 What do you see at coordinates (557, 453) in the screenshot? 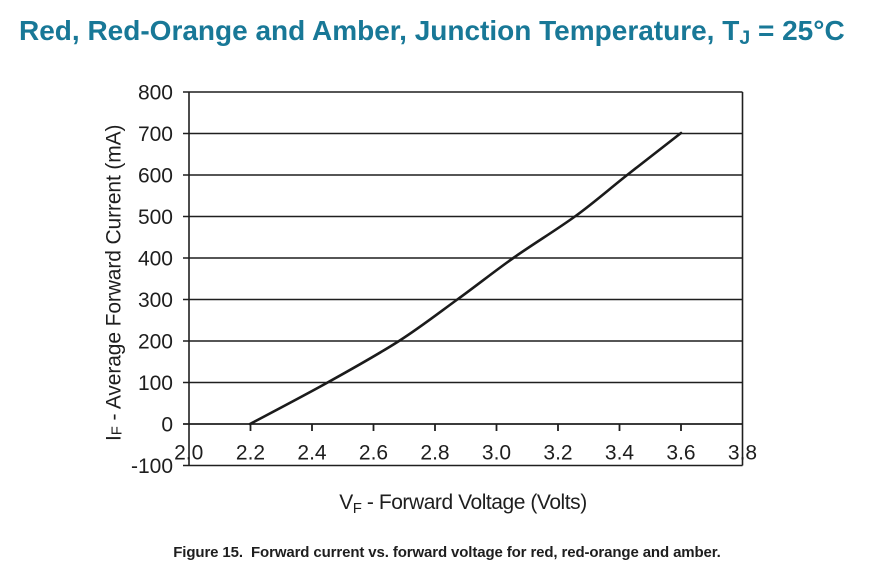
I see `svg-text: 3.2` at bounding box center [557, 453].